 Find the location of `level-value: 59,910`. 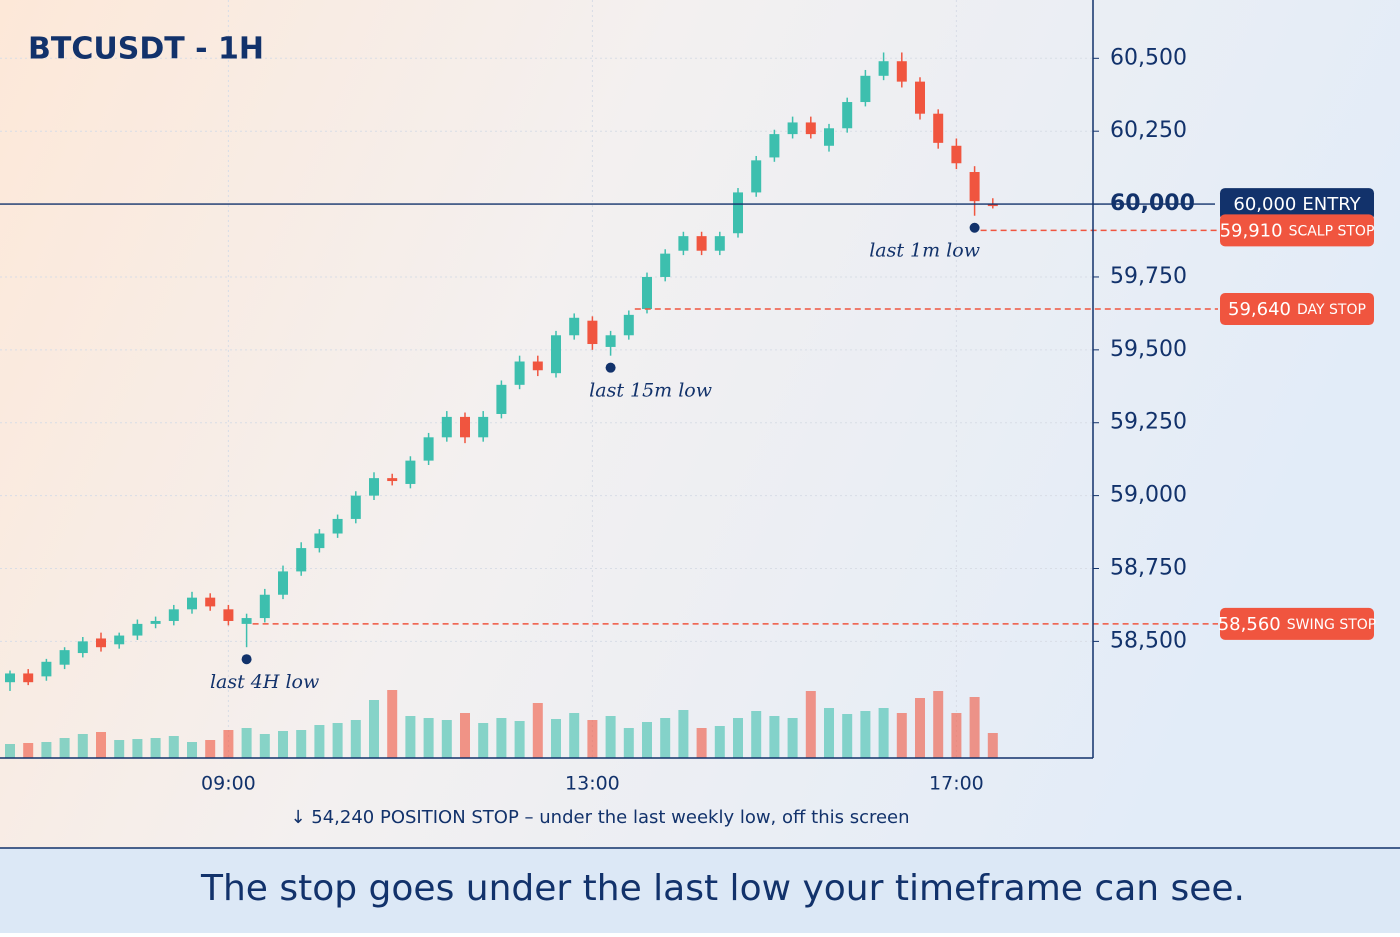

level-value: 59,910 is located at coordinates (1251, 230).